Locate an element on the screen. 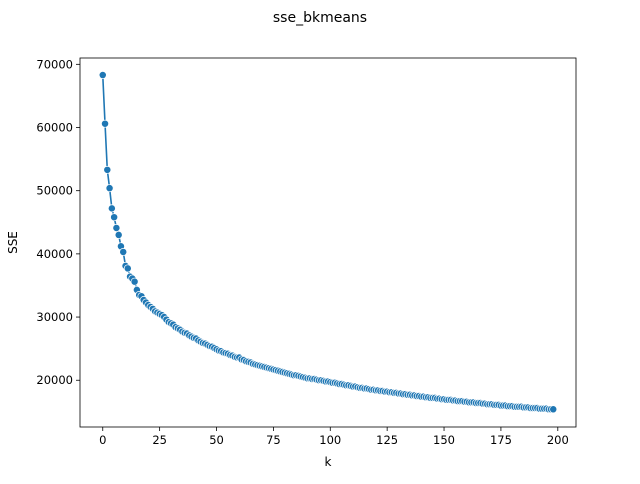 Image resolution: width=640 pixels, height=484 pixels. y-tick-label: 30000 is located at coordinates (54, 317).